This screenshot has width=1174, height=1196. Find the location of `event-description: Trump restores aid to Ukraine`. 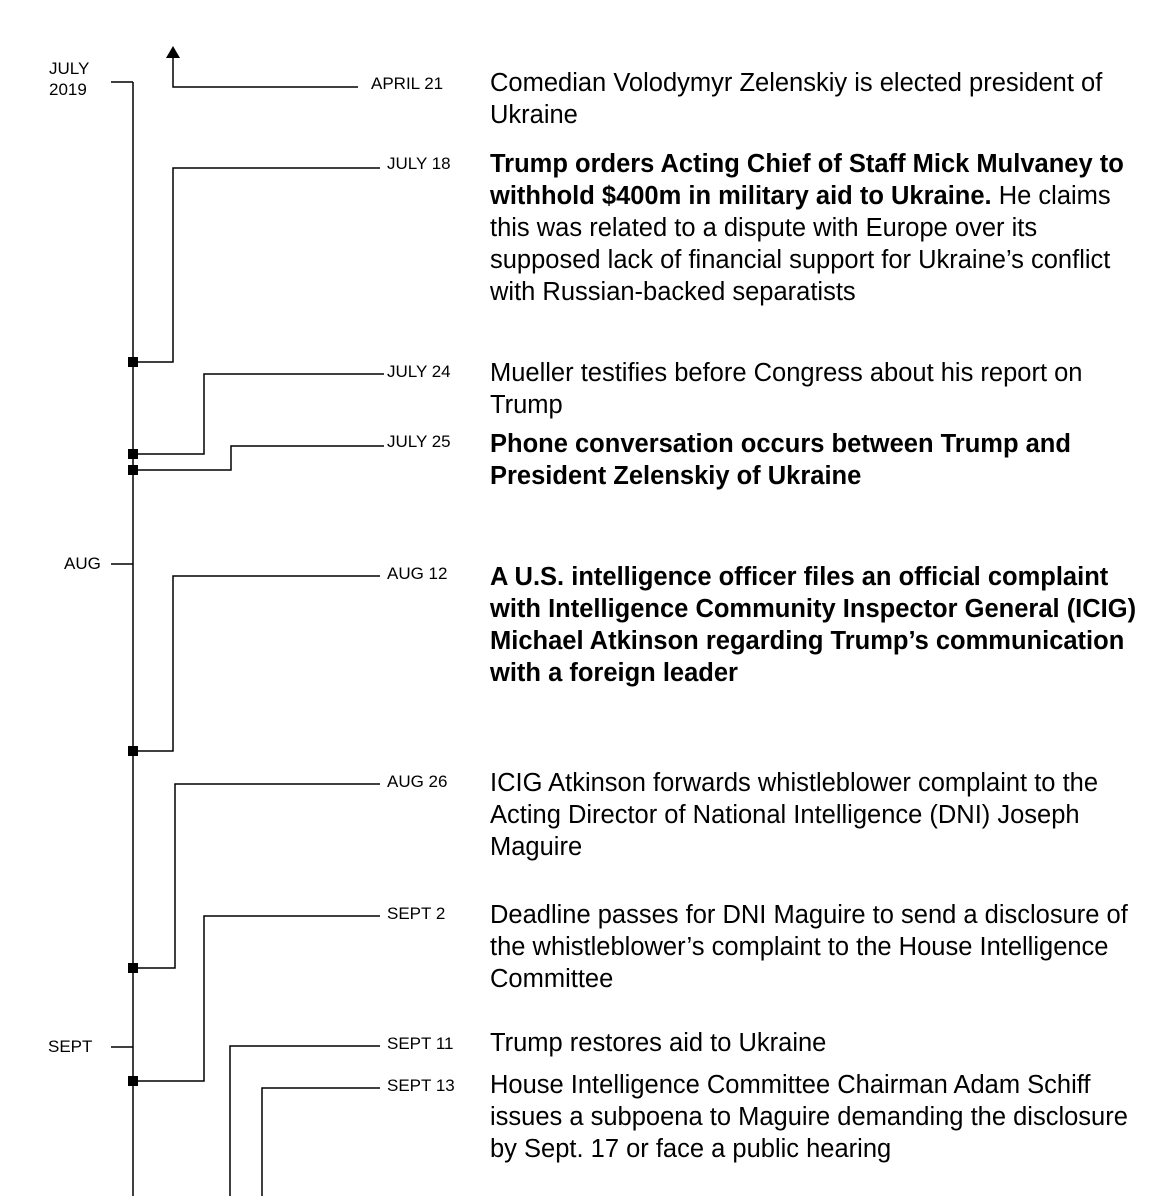

event-description: Trump restores aid to Ukraine is located at coordinates (658, 1043).